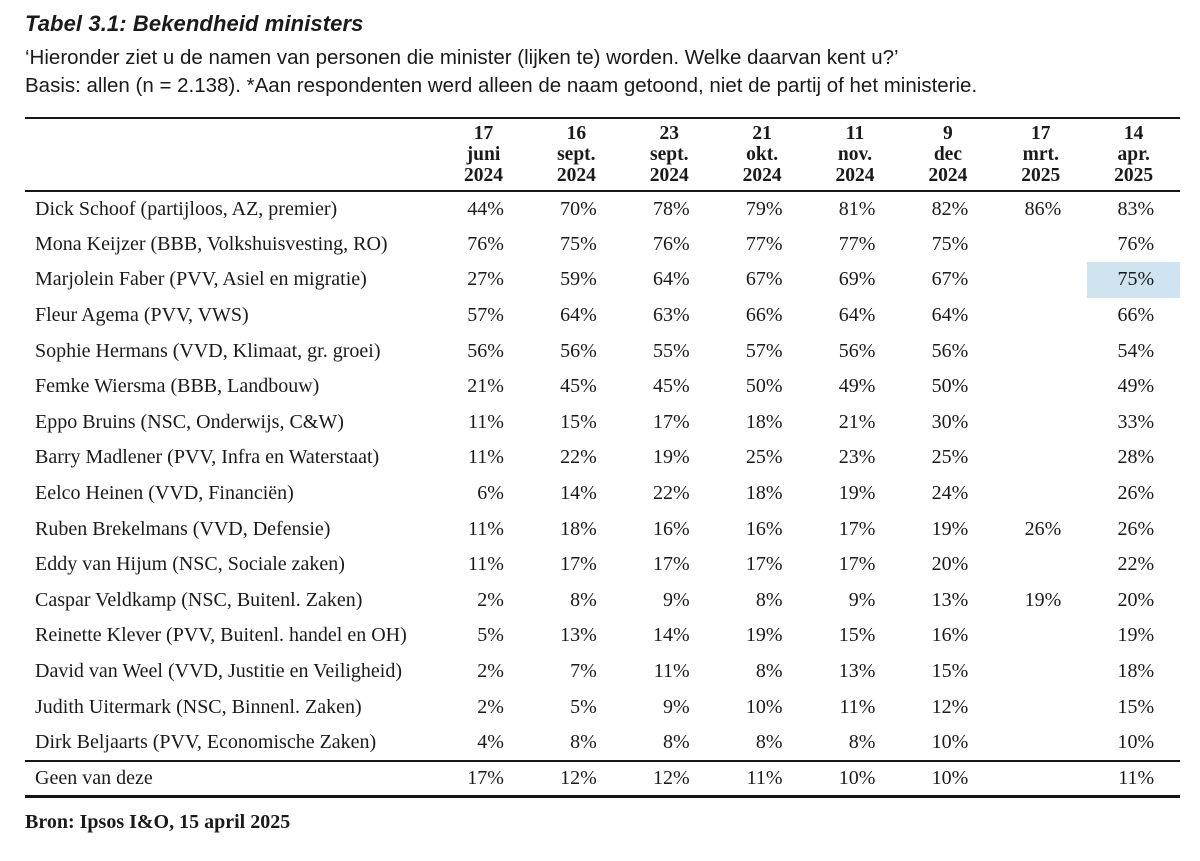  I want to click on highlighted-cell: 75%, so click(1134, 280).